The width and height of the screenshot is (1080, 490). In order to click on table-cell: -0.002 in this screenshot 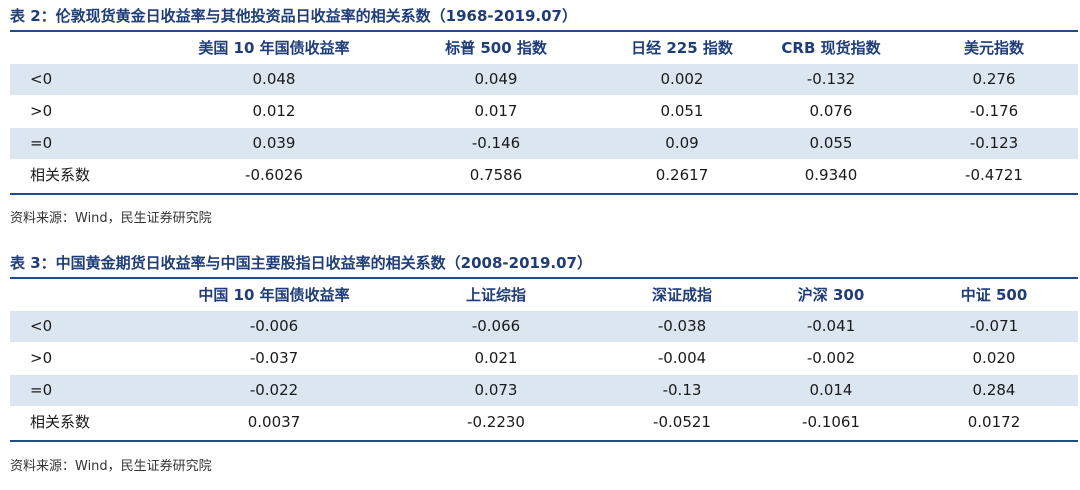, I will do `click(831, 358)`.